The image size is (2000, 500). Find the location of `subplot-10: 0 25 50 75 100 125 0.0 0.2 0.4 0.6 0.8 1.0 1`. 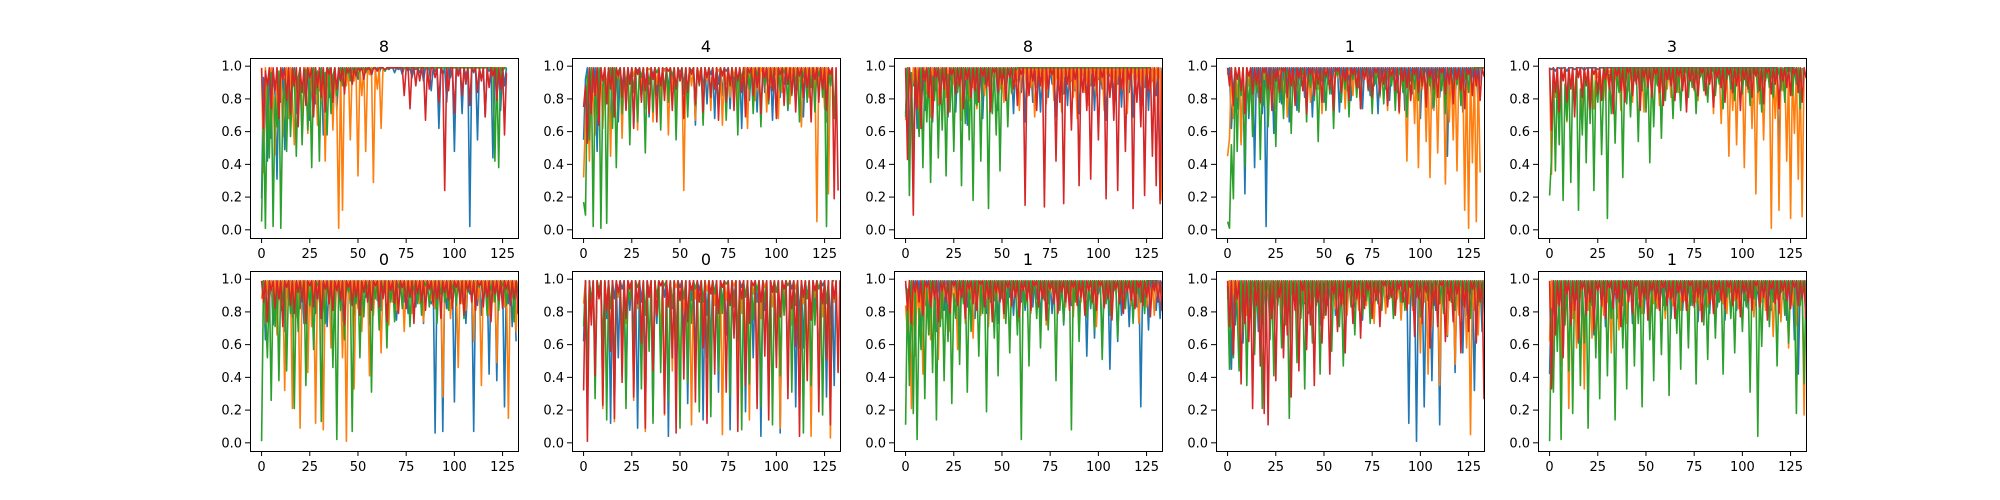

subplot-10: 0 25 50 75 100 125 0.0 0.2 0.4 0.6 0.8 1.0 1 is located at coordinates (1658, 362).